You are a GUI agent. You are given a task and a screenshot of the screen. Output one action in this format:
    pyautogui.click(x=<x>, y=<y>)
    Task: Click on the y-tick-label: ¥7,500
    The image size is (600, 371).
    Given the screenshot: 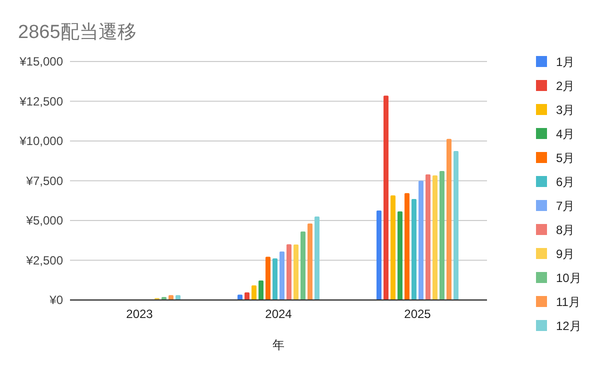 What is the action you would take?
    pyautogui.click(x=44, y=181)
    